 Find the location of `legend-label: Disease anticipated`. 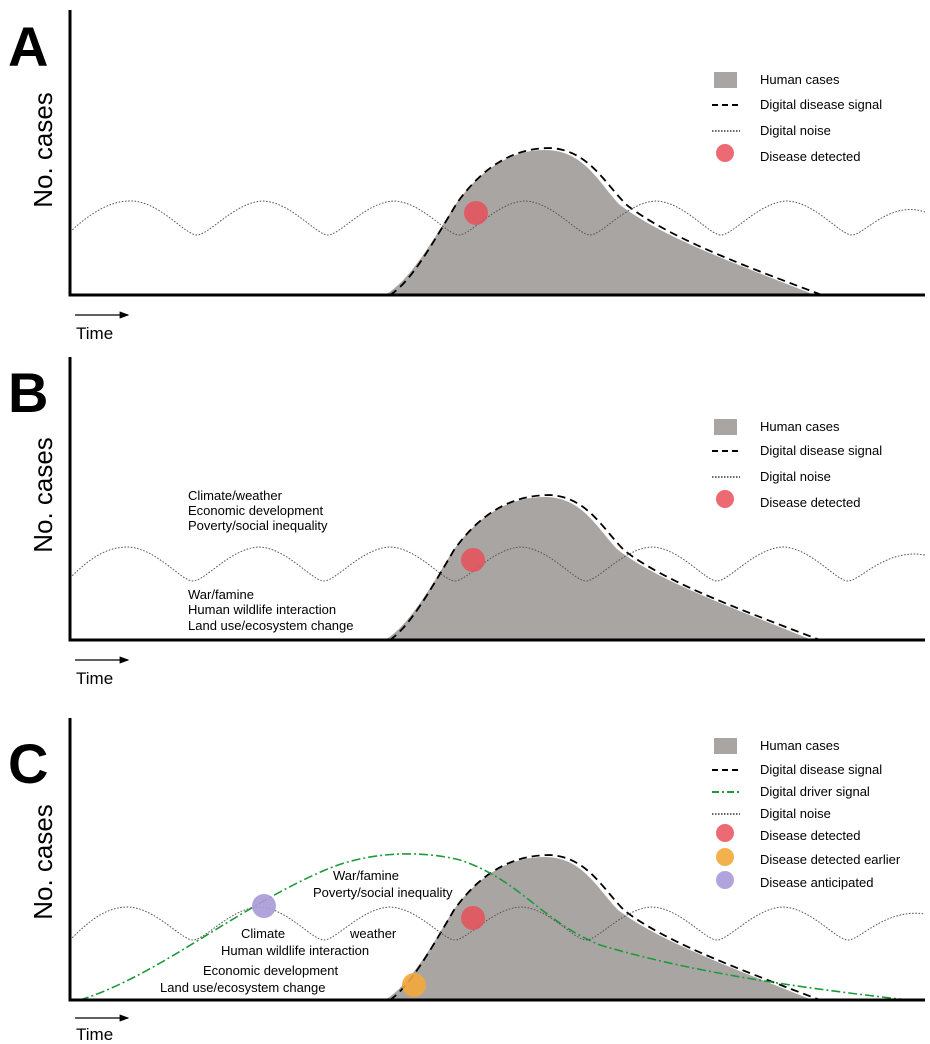

legend-label: Disease anticipated is located at coordinates (816, 882).